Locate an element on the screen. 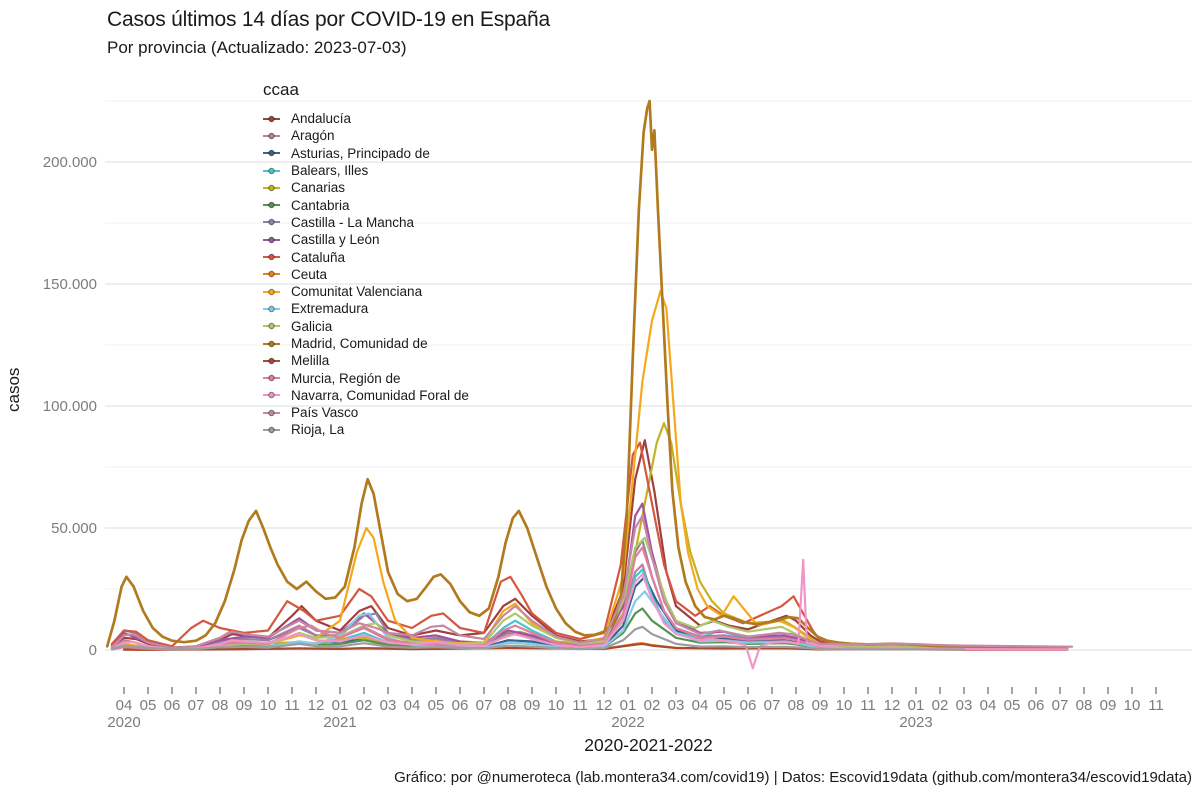  legend-item-extremadura: Extremadura is located at coordinates (366, 308).